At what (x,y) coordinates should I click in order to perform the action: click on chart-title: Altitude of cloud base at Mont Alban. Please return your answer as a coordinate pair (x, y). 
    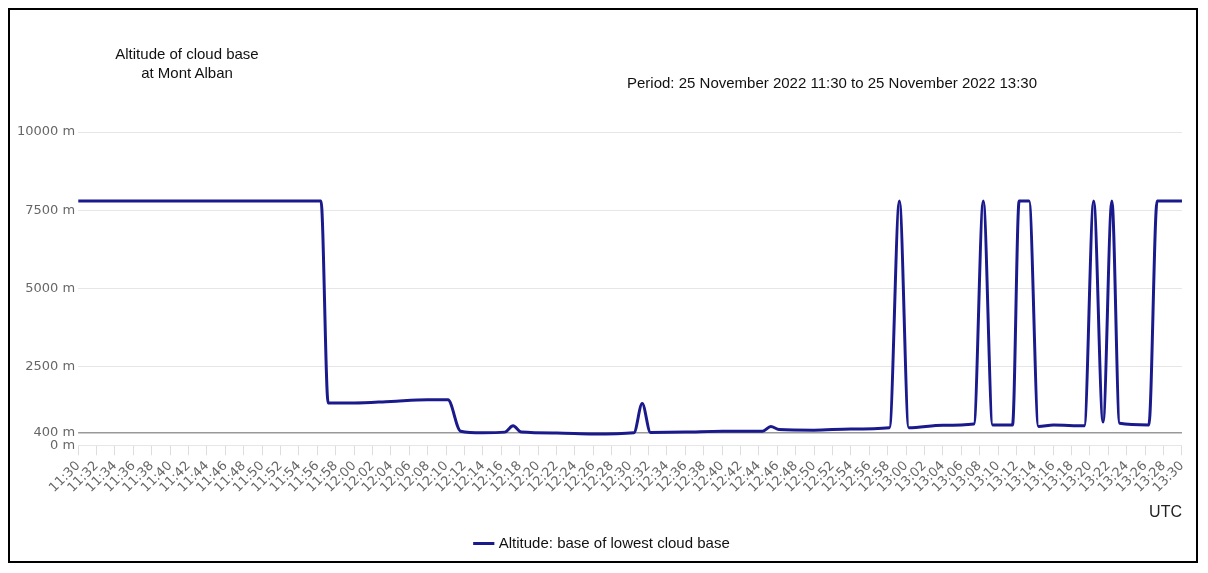
    Looking at the image, I should click on (187, 63).